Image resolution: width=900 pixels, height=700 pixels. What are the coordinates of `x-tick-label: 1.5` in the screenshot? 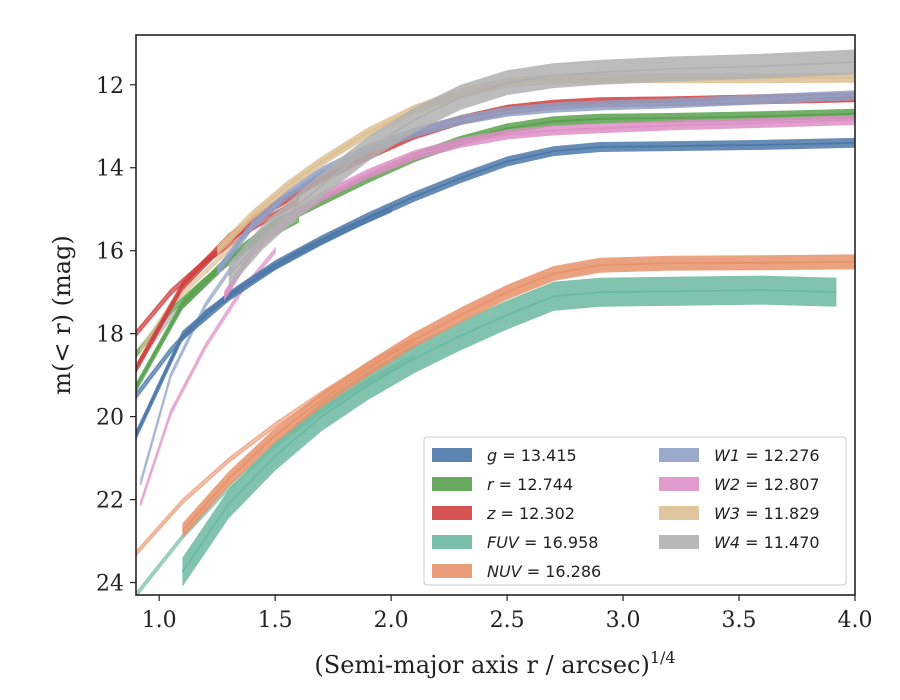 It's located at (275, 620).